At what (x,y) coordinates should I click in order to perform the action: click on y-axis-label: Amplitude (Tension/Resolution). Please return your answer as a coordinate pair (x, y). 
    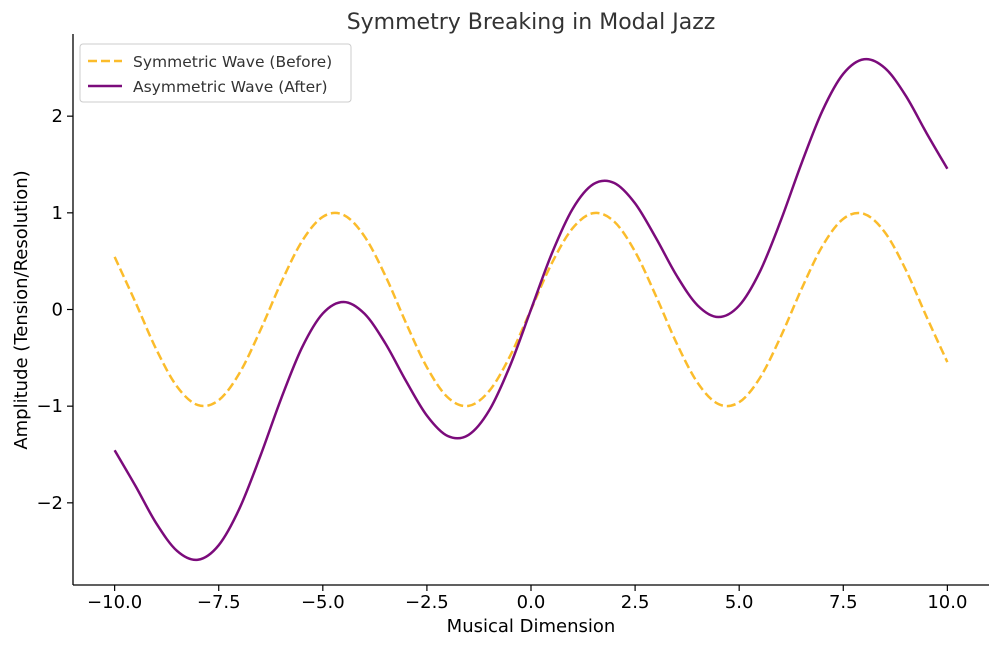
    Looking at the image, I should click on (21, 309).